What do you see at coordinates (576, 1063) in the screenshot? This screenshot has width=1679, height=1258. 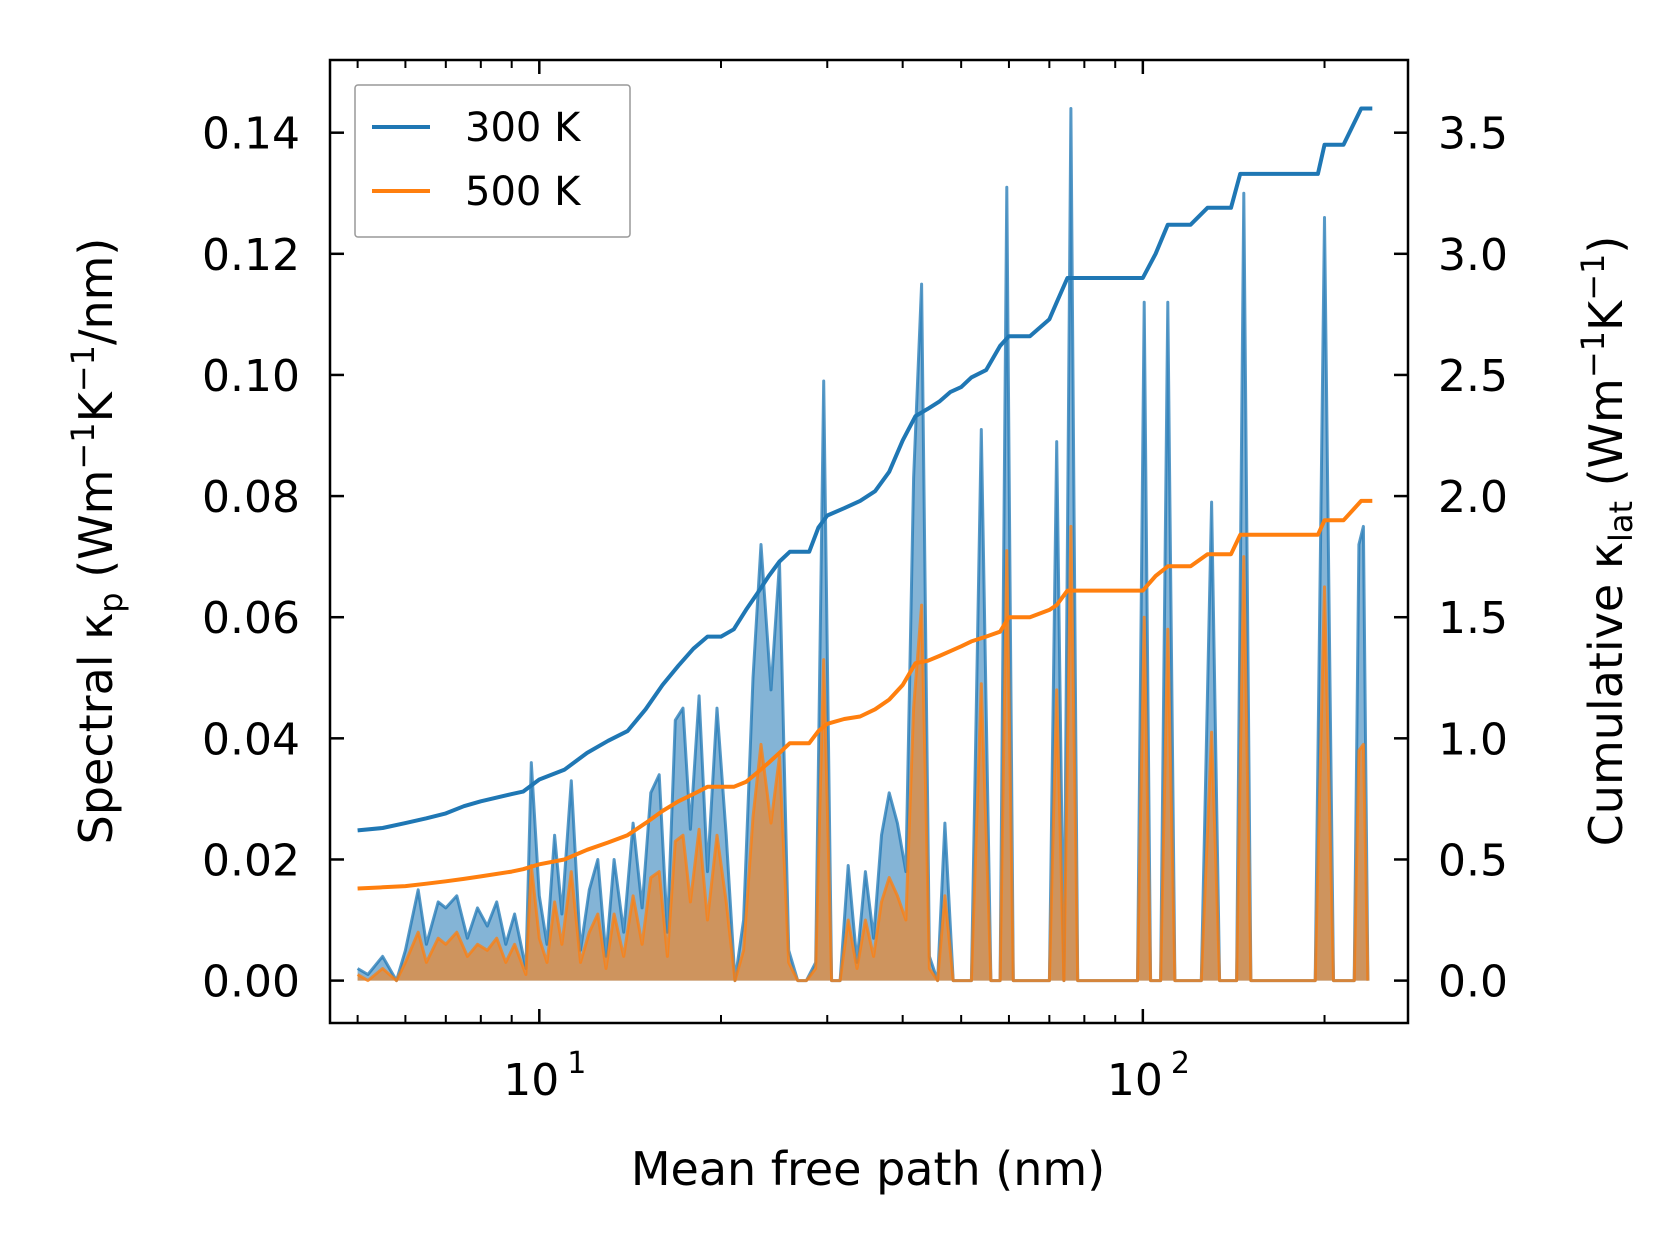 I see `x-tick-label-exponent: 1` at bounding box center [576, 1063].